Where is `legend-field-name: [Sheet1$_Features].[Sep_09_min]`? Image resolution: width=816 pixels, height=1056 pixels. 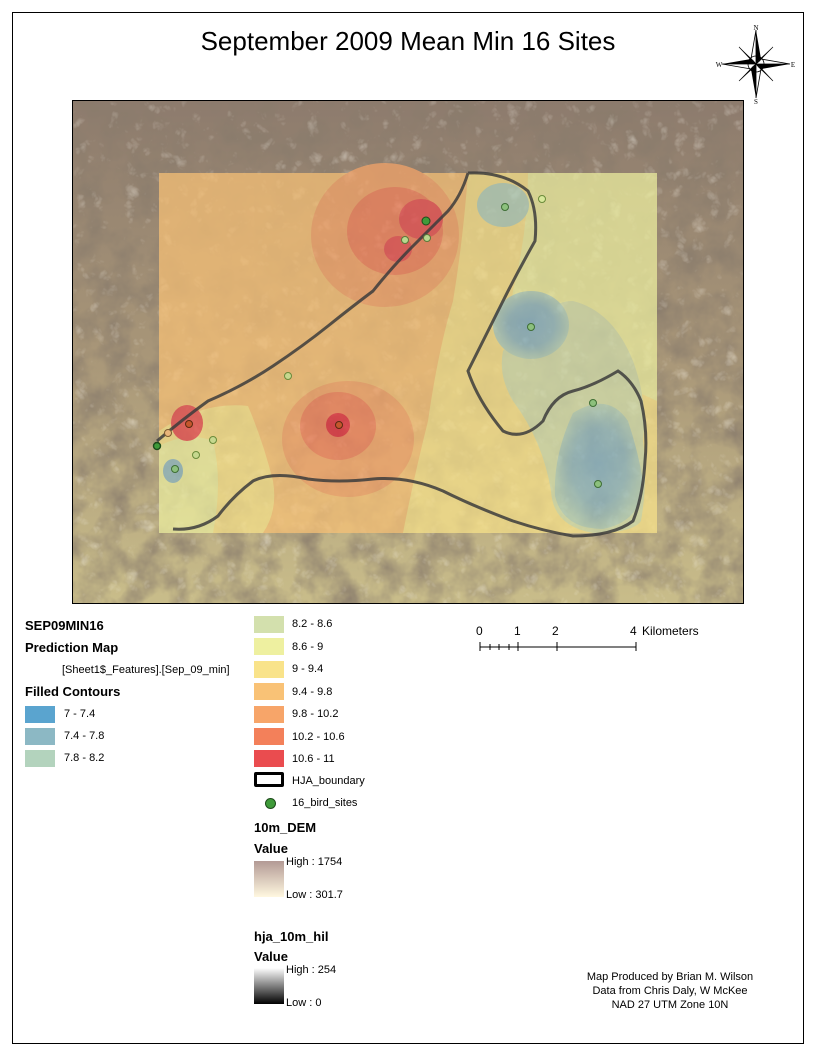
legend-field-name: [Sheet1$_Features].[Sep_09_min] is located at coordinates (146, 670).